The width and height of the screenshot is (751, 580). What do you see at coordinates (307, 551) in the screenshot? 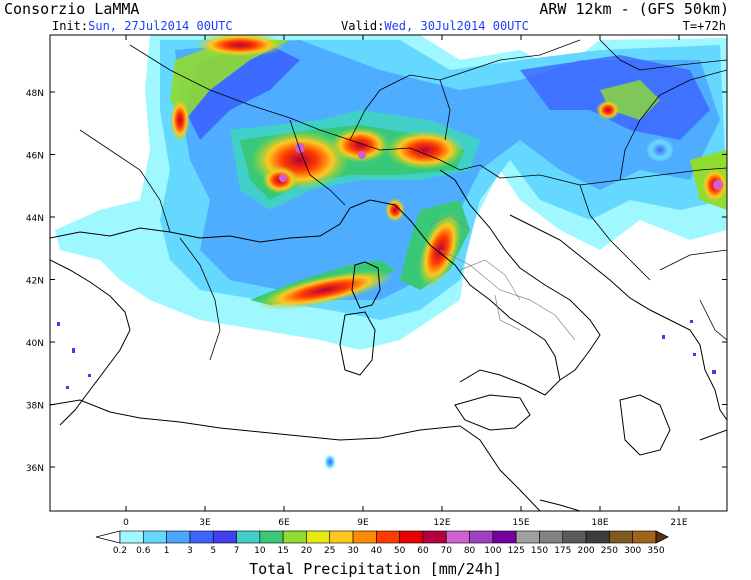
I see `colorbar-value: 20` at bounding box center [307, 551].